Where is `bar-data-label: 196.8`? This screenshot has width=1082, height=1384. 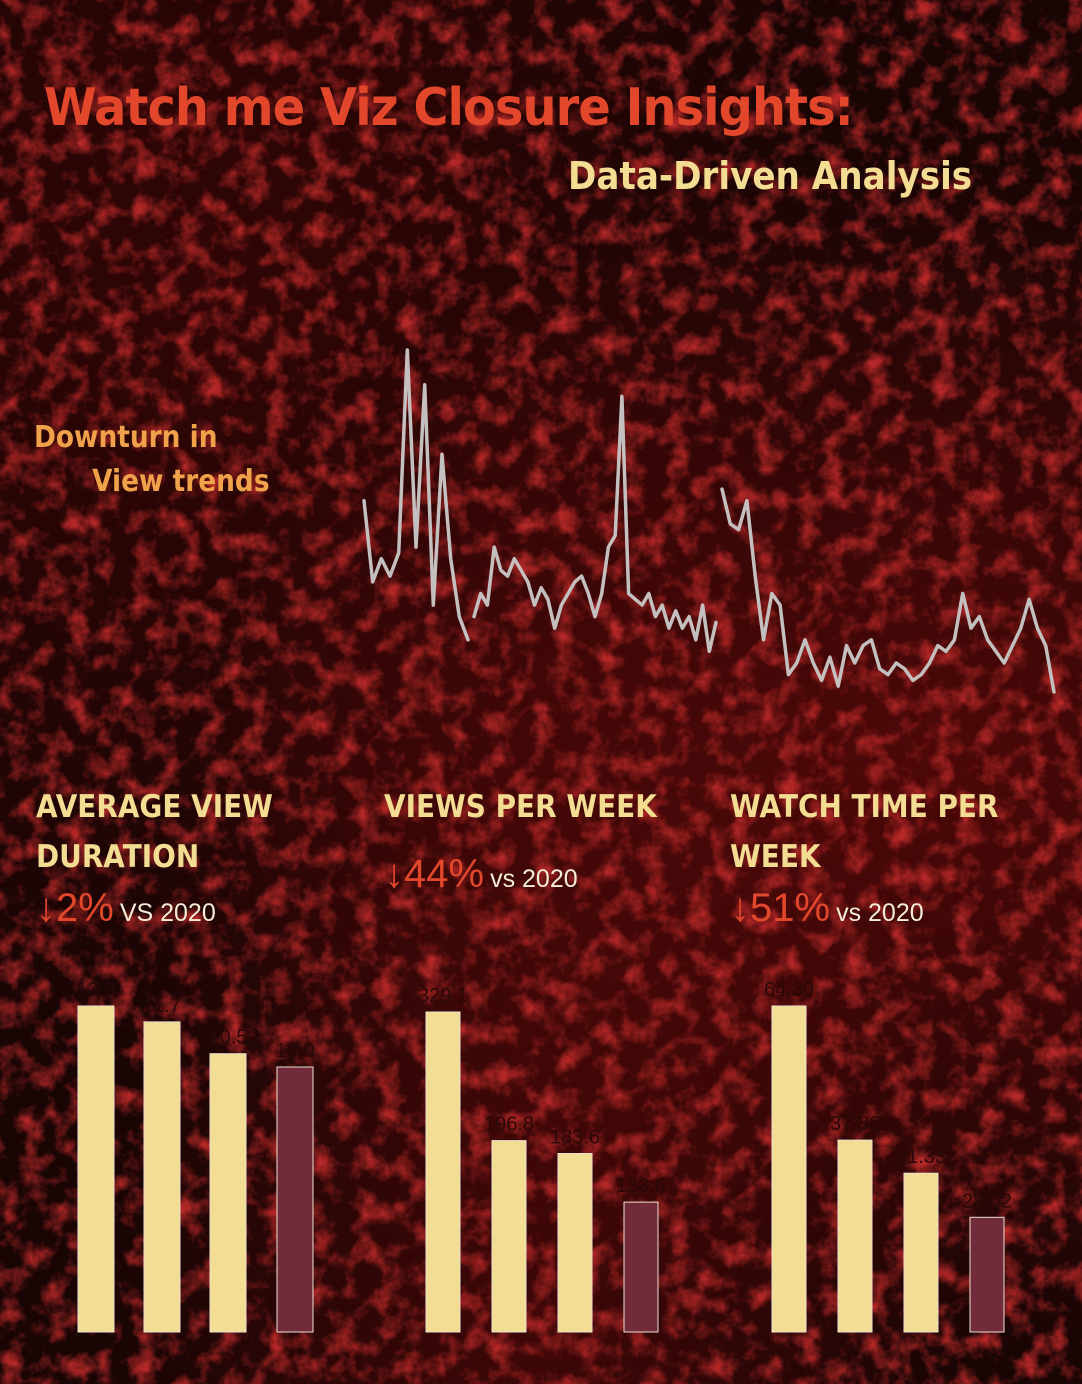 bar-data-label: 196.8 is located at coordinates (509, 1125).